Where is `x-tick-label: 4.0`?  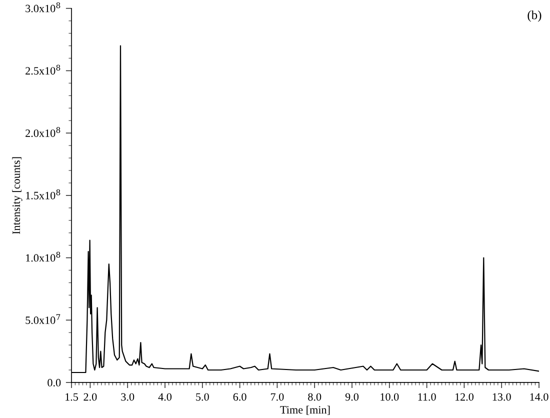 x-tick-label: 4.0 is located at coordinates (165, 397).